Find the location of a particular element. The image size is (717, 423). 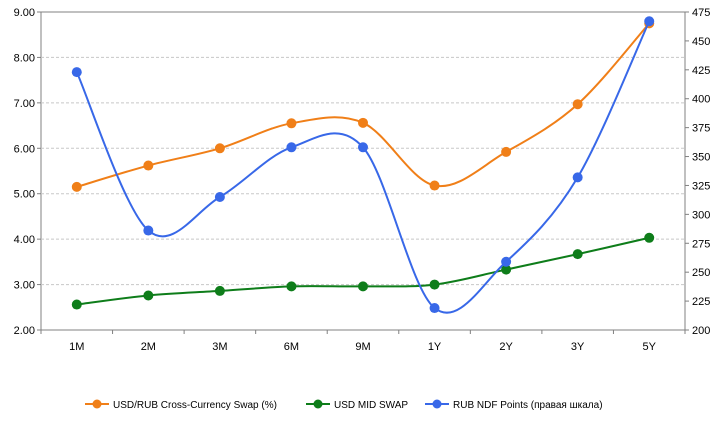

legend-label: USD/RUB Cross-Currency Swap (%) is located at coordinates (195, 405).